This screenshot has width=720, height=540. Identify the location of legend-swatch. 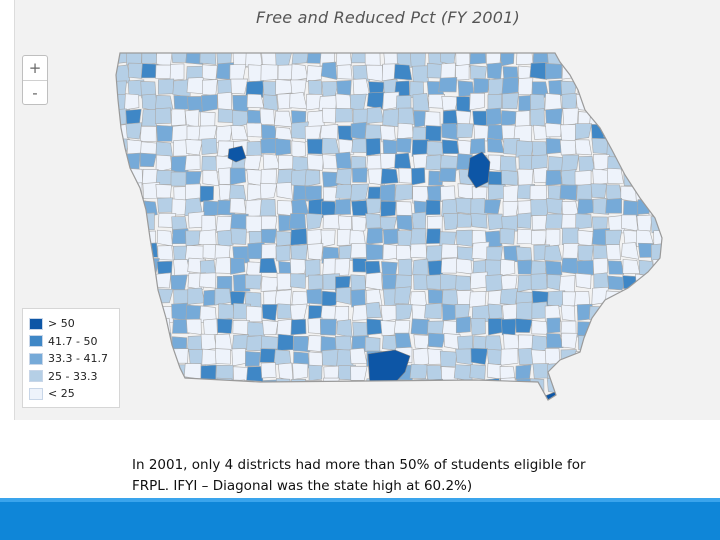
(36, 376).